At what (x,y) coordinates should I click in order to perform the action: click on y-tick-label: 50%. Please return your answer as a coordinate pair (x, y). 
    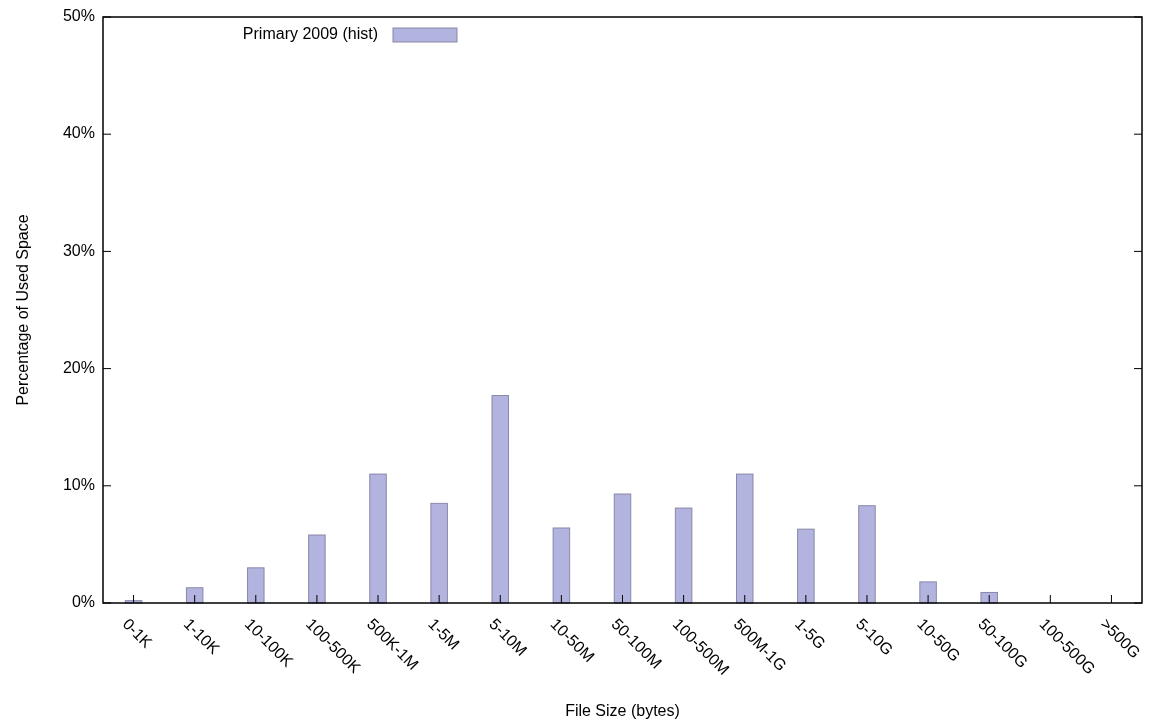
    Looking at the image, I should click on (78, 16).